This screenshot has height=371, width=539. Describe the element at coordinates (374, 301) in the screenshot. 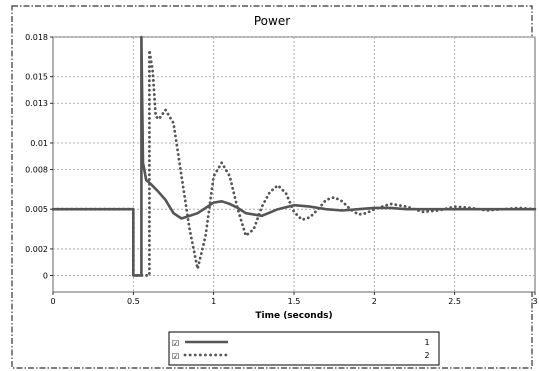

I see `x-tick-label: 2` at that location.